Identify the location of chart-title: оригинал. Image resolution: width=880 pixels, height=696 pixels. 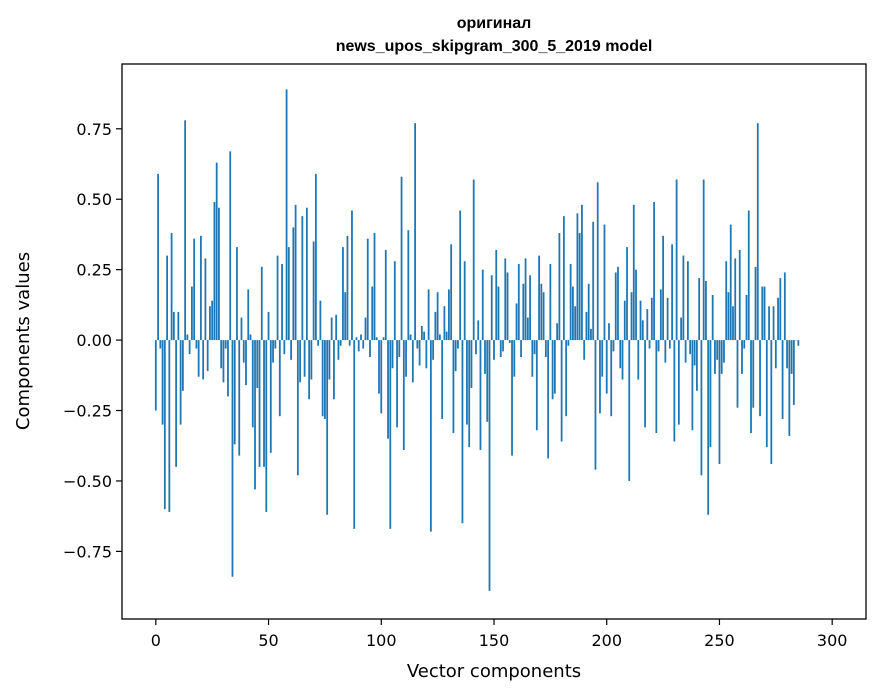
(494, 23).